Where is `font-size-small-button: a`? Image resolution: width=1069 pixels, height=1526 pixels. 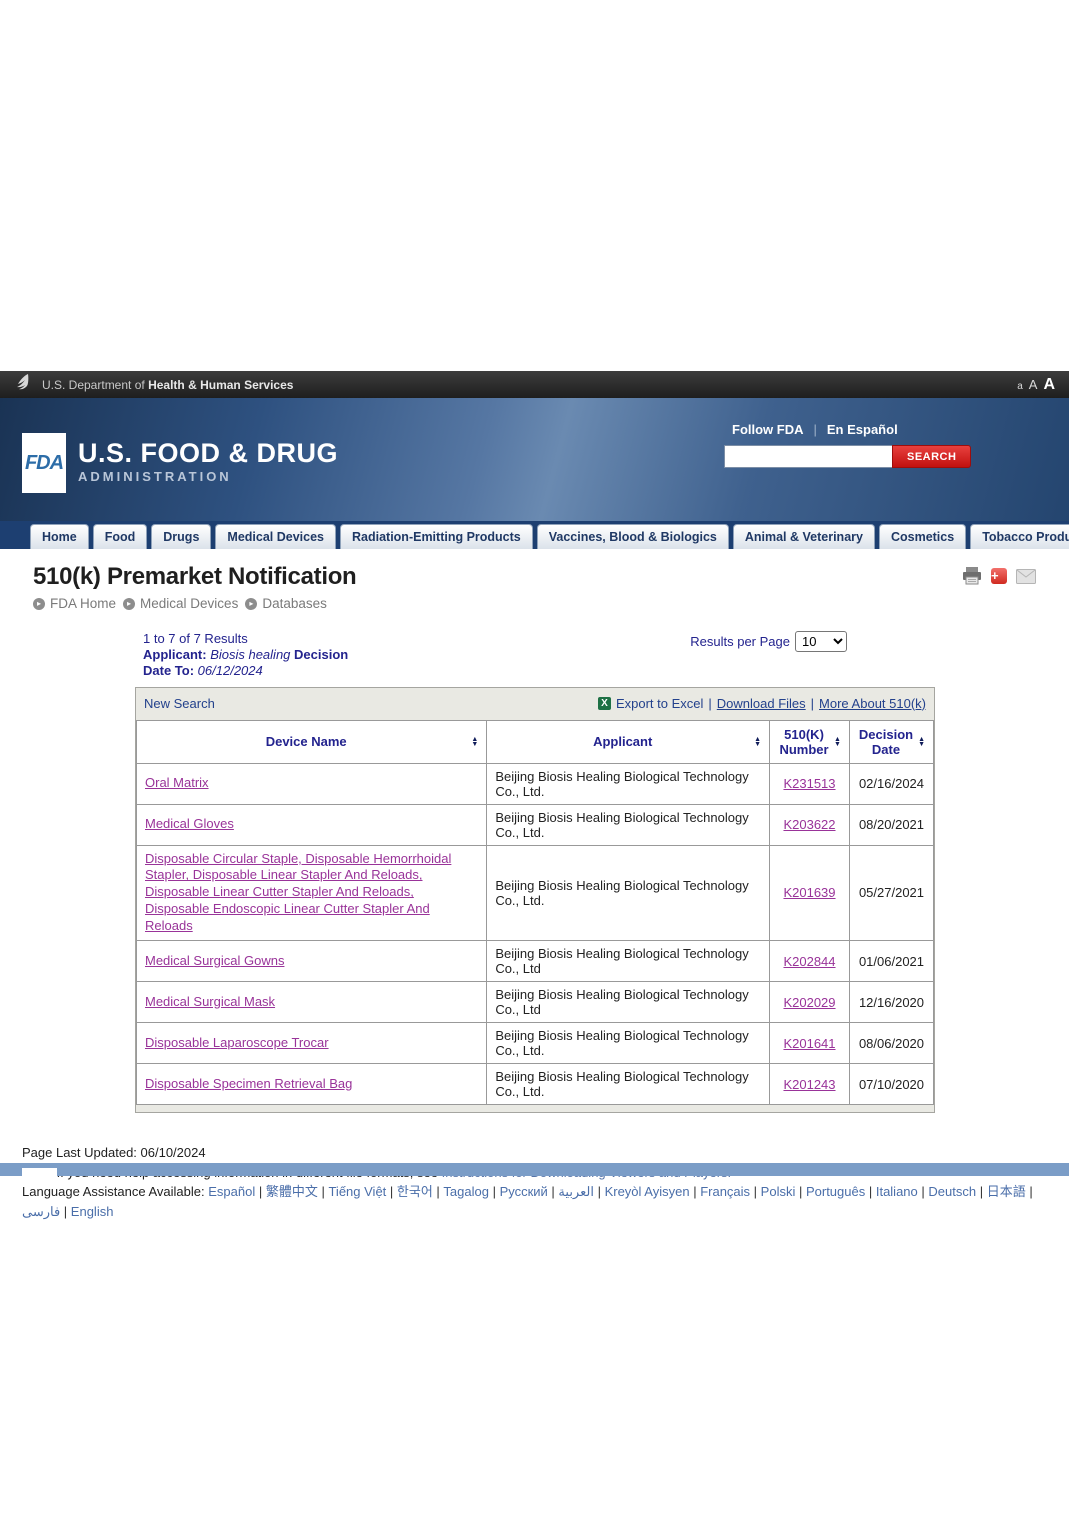
font-size-small-button: a is located at coordinates (1020, 386).